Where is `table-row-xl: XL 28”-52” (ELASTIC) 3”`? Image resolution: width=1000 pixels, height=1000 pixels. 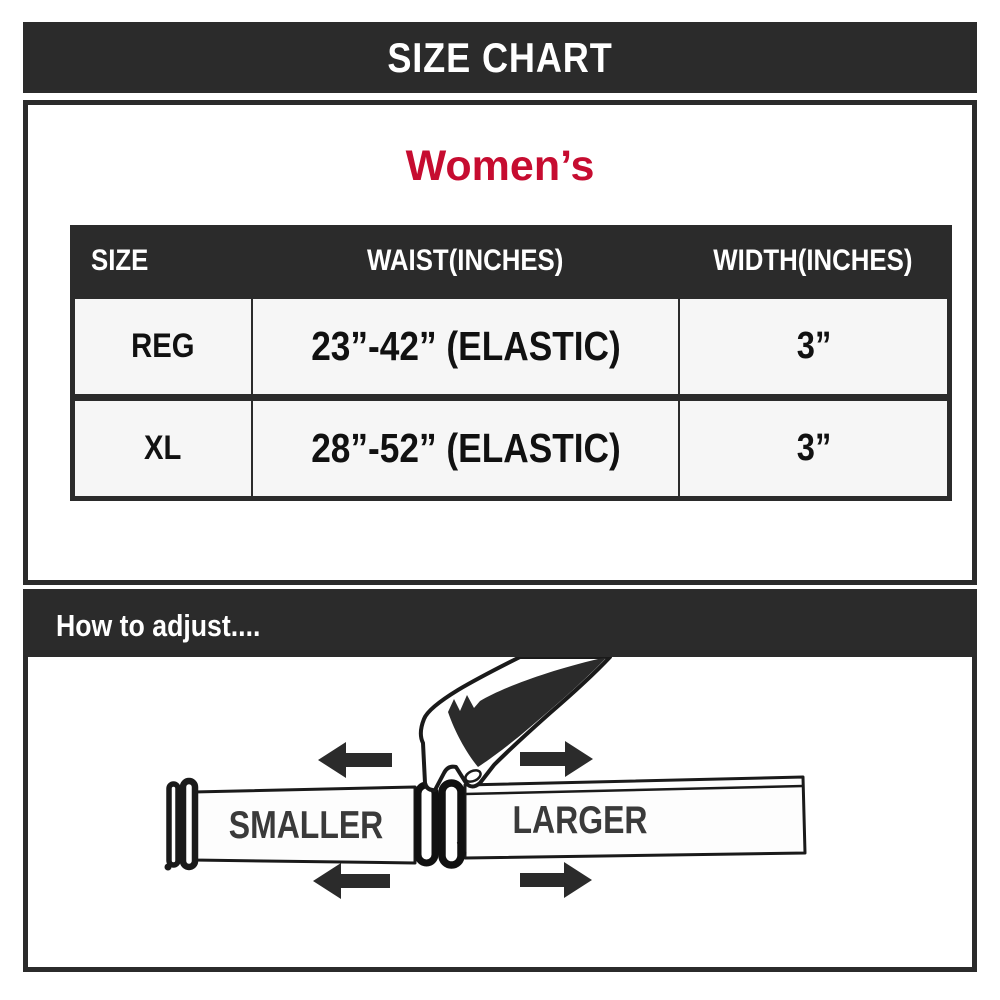
table-row-xl: XL 28”-52” (ELASTIC) 3” is located at coordinates (511, 445).